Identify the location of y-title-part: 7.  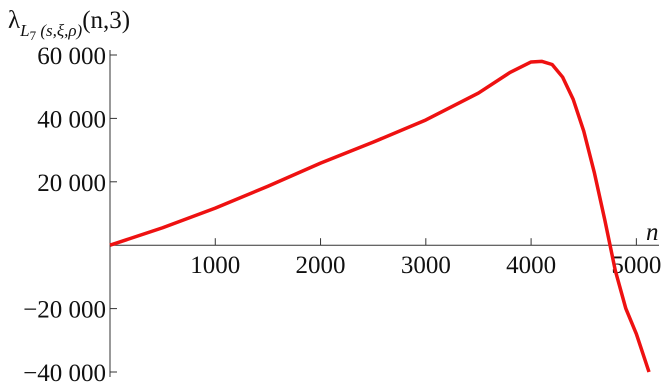
(33, 35).